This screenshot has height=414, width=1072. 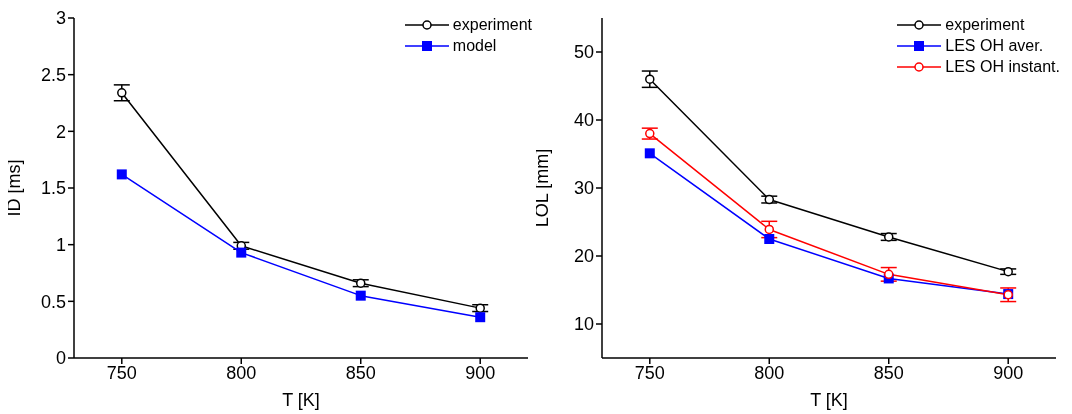 I want to click on y-tick-label: 40, so click(x=583, y=120).